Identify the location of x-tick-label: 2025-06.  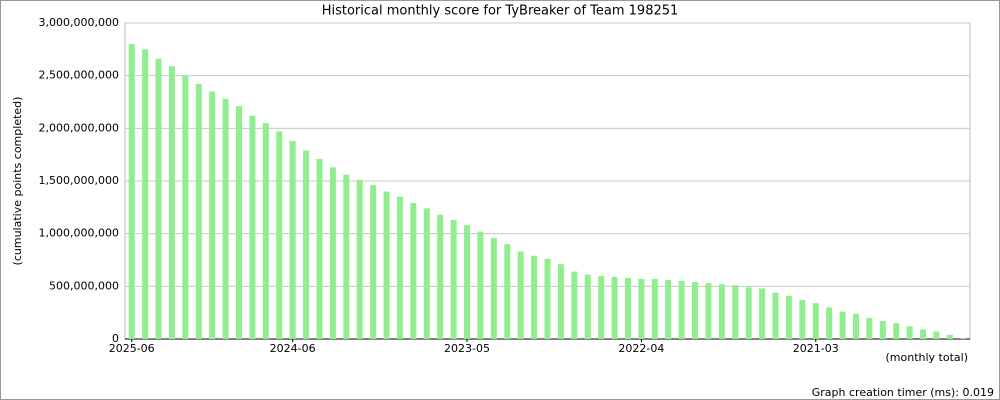
(132, 348).